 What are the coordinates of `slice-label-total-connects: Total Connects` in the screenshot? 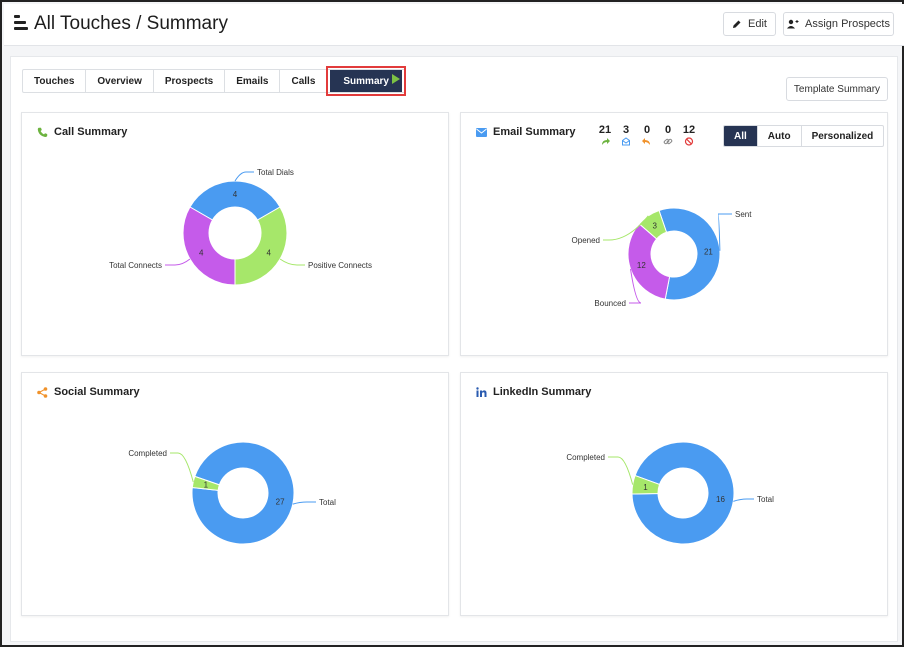 It's located at (135, 265).